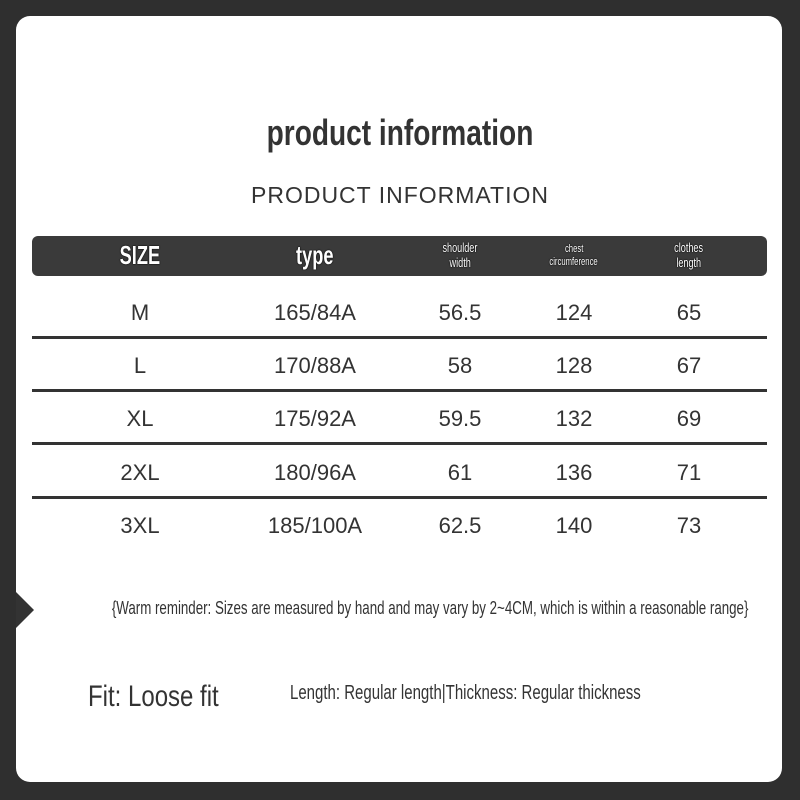 Image resolution: width=800 pixels, height=800 pixels. I want to click on header-line2: circumference, so click(574, 262).